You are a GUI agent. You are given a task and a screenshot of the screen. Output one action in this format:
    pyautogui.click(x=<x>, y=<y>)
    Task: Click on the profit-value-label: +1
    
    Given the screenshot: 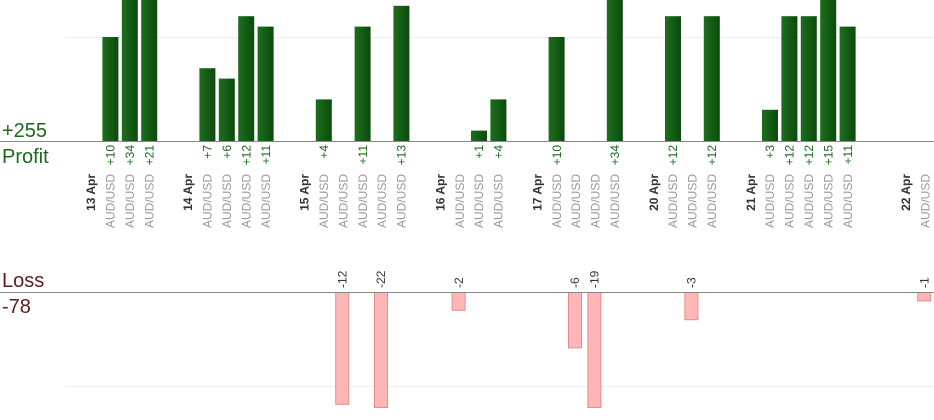 What is the action you would take?
    pyautogui.click(x=479, y=152)
    